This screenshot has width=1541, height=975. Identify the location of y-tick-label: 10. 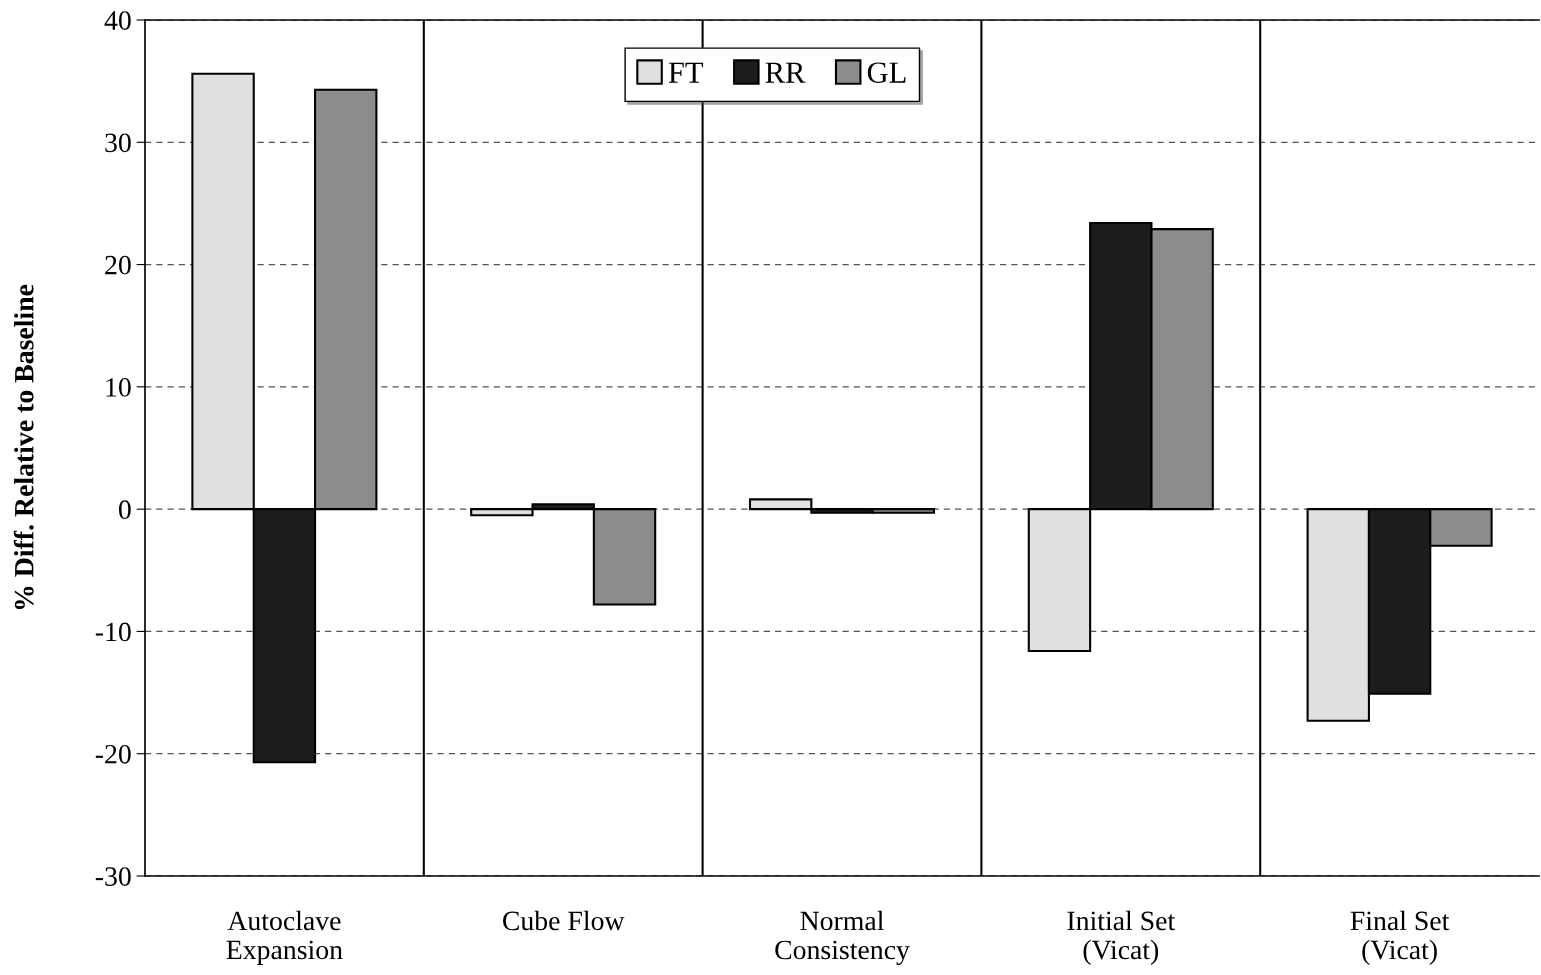
(118, 387).